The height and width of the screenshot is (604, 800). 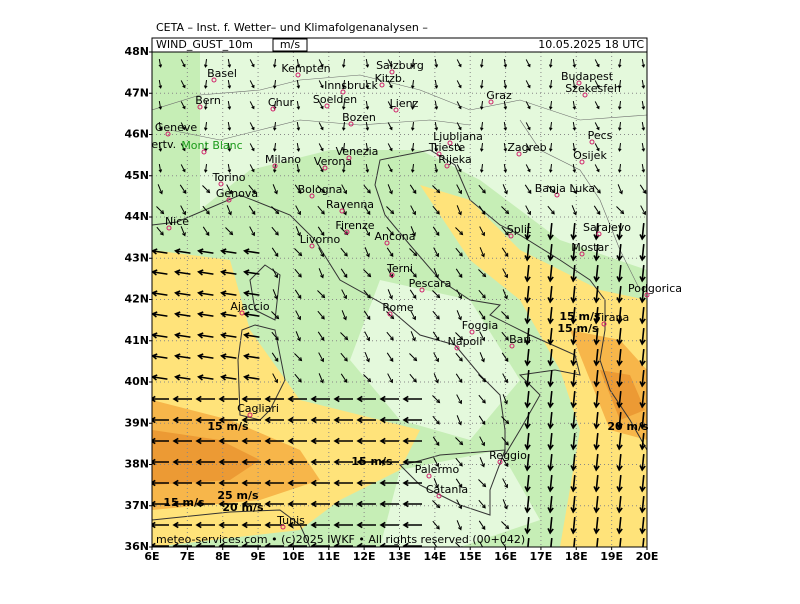 I want to click on city-label: Firenze, so click(x=354, y=225).